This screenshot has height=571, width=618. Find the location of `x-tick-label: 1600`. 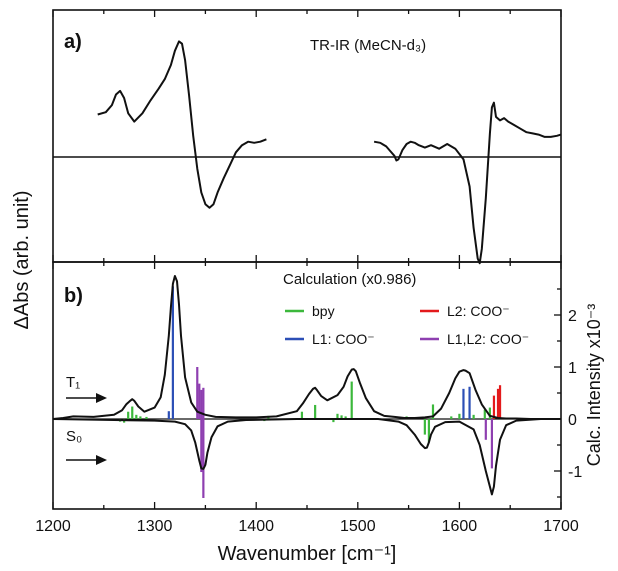

x-tick-label: 1600 is located at coordinates (460, 526).